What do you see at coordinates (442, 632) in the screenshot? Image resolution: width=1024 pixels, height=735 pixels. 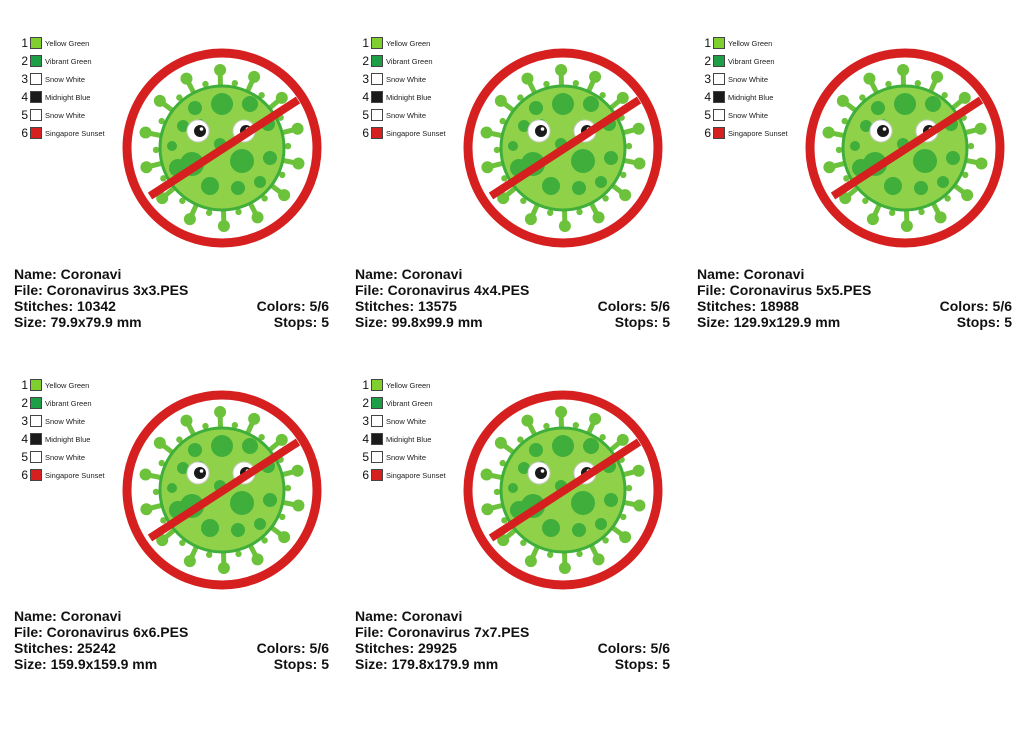 I see `design-file: File: Coronavirus 7x7.PES` at bounding box center [442, 632].